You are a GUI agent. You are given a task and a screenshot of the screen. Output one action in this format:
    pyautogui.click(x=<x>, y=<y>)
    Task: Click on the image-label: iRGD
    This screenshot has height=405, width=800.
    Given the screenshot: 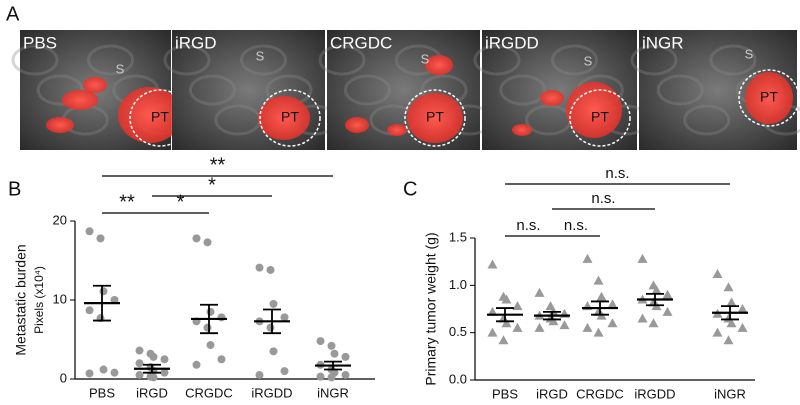 What is the action you would take?
    pyautogui.click(x=196, y=42)
    